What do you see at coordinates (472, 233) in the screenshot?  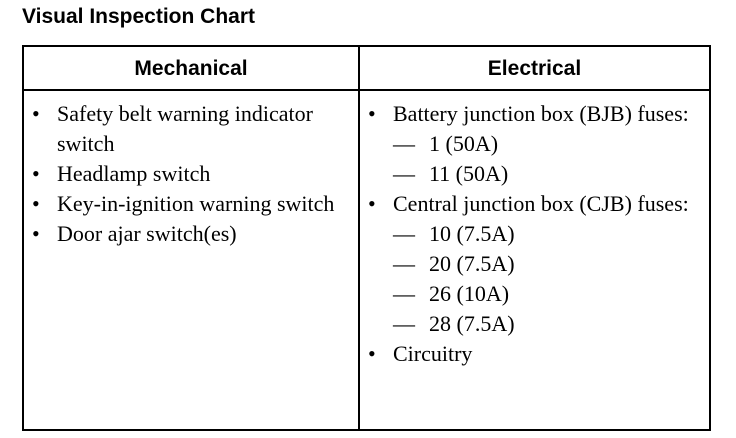 I see `item-text: 10 (7.5A)` at bounding box center [472, 233].